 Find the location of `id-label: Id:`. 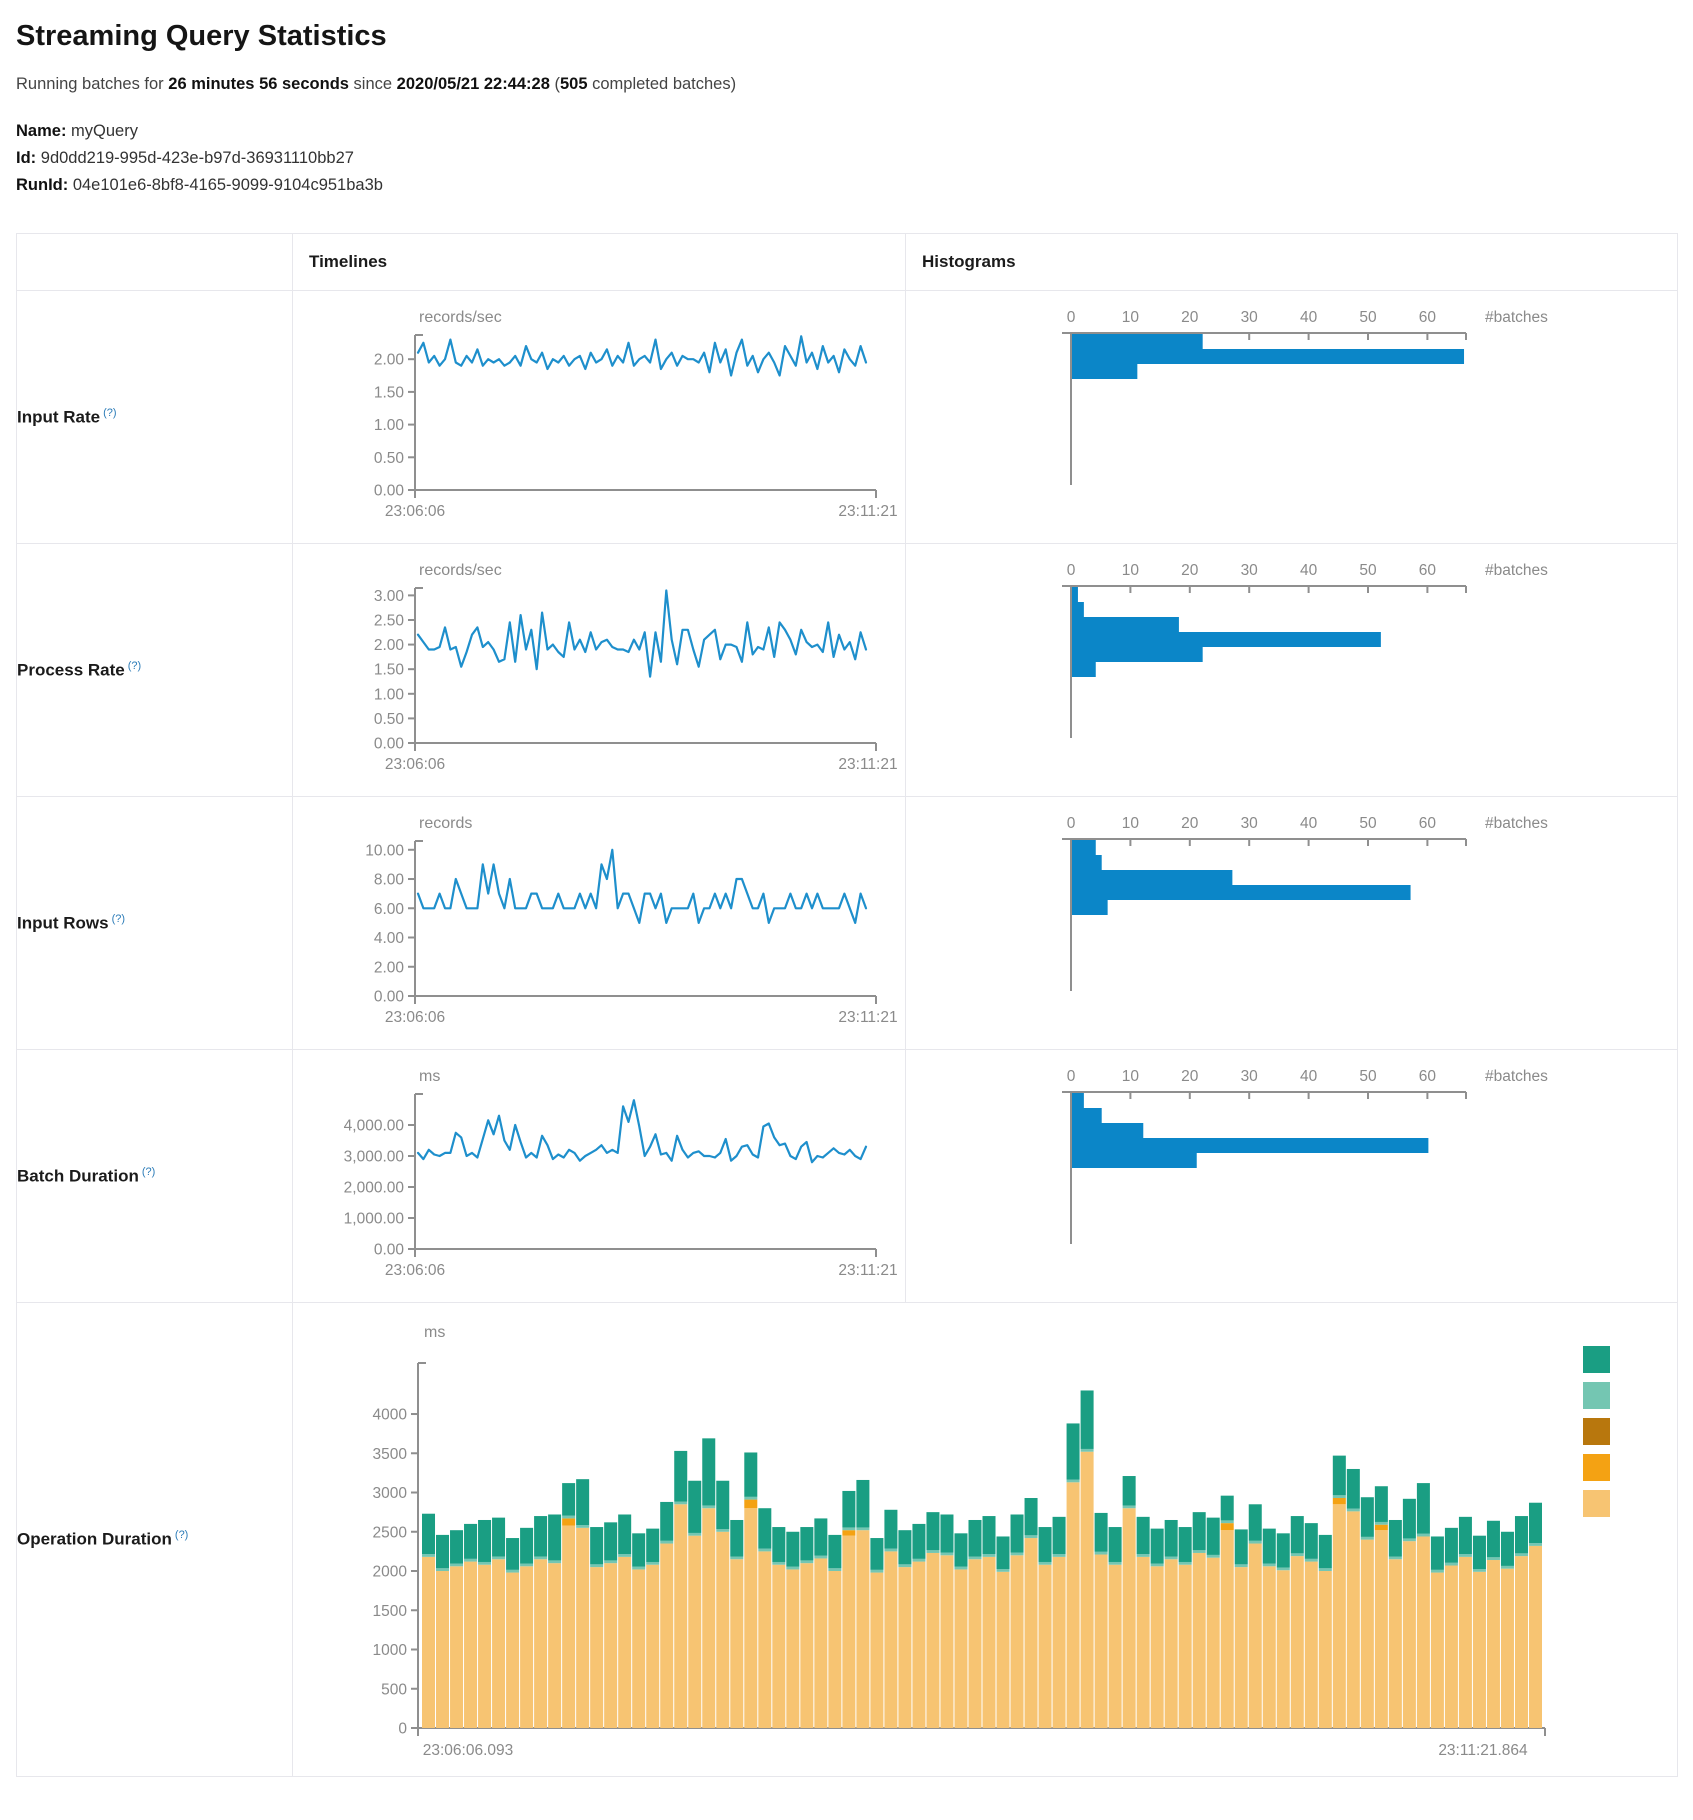

id-label: Id: is located at coordinates (26, 158).